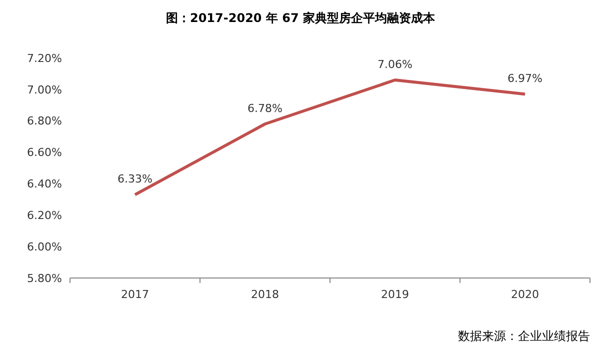  What do you see at coordinates (524, 336) in the screenshot?
I see `source-note: 数据来源：企业业绩报告` at bounding box center [524, 336].